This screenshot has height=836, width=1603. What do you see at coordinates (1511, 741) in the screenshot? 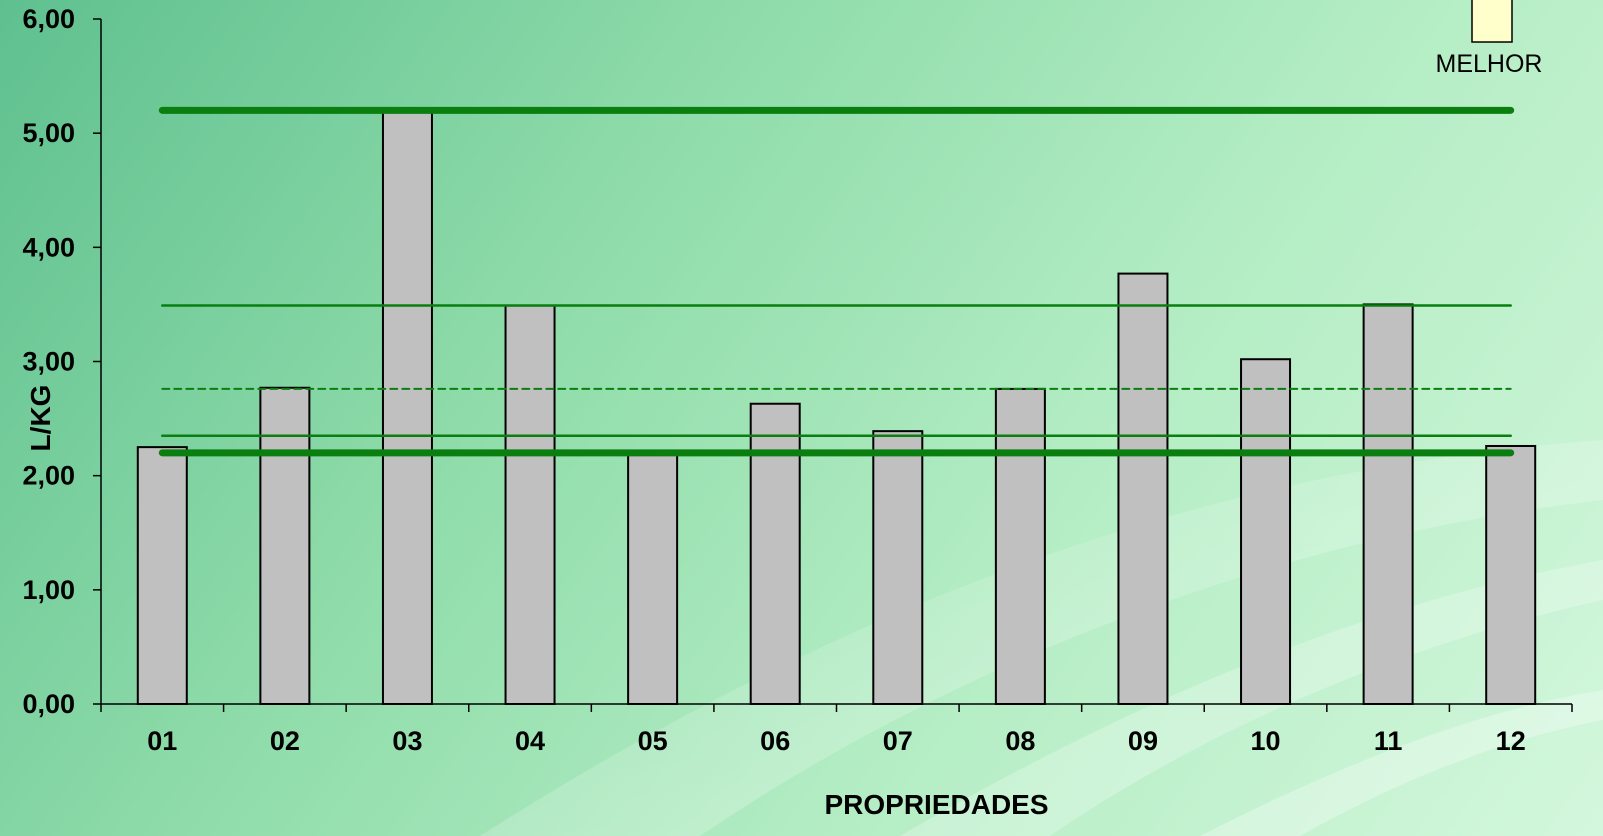
I see `x-tick-label: 12` at bounding box center [1511, 741].